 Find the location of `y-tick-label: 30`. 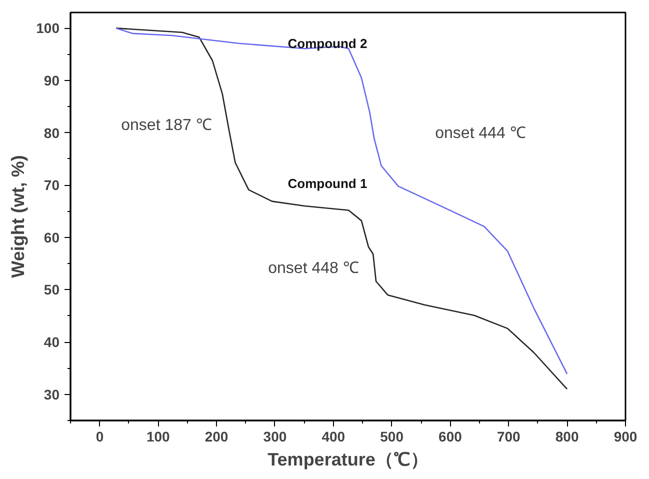

y-tick-label: 30 is located at coordinates (52, 394).